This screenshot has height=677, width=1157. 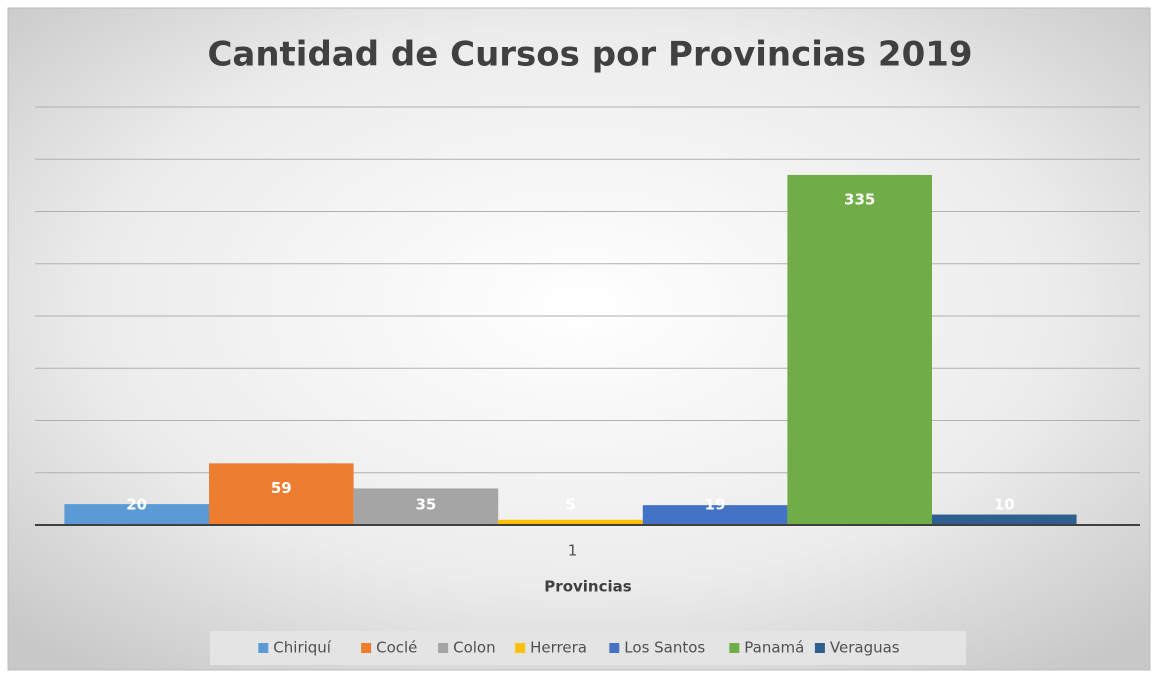 I want to click on chart-title: Cantidad de Cursos por Provincias 2019, so click(x=589, y=55).